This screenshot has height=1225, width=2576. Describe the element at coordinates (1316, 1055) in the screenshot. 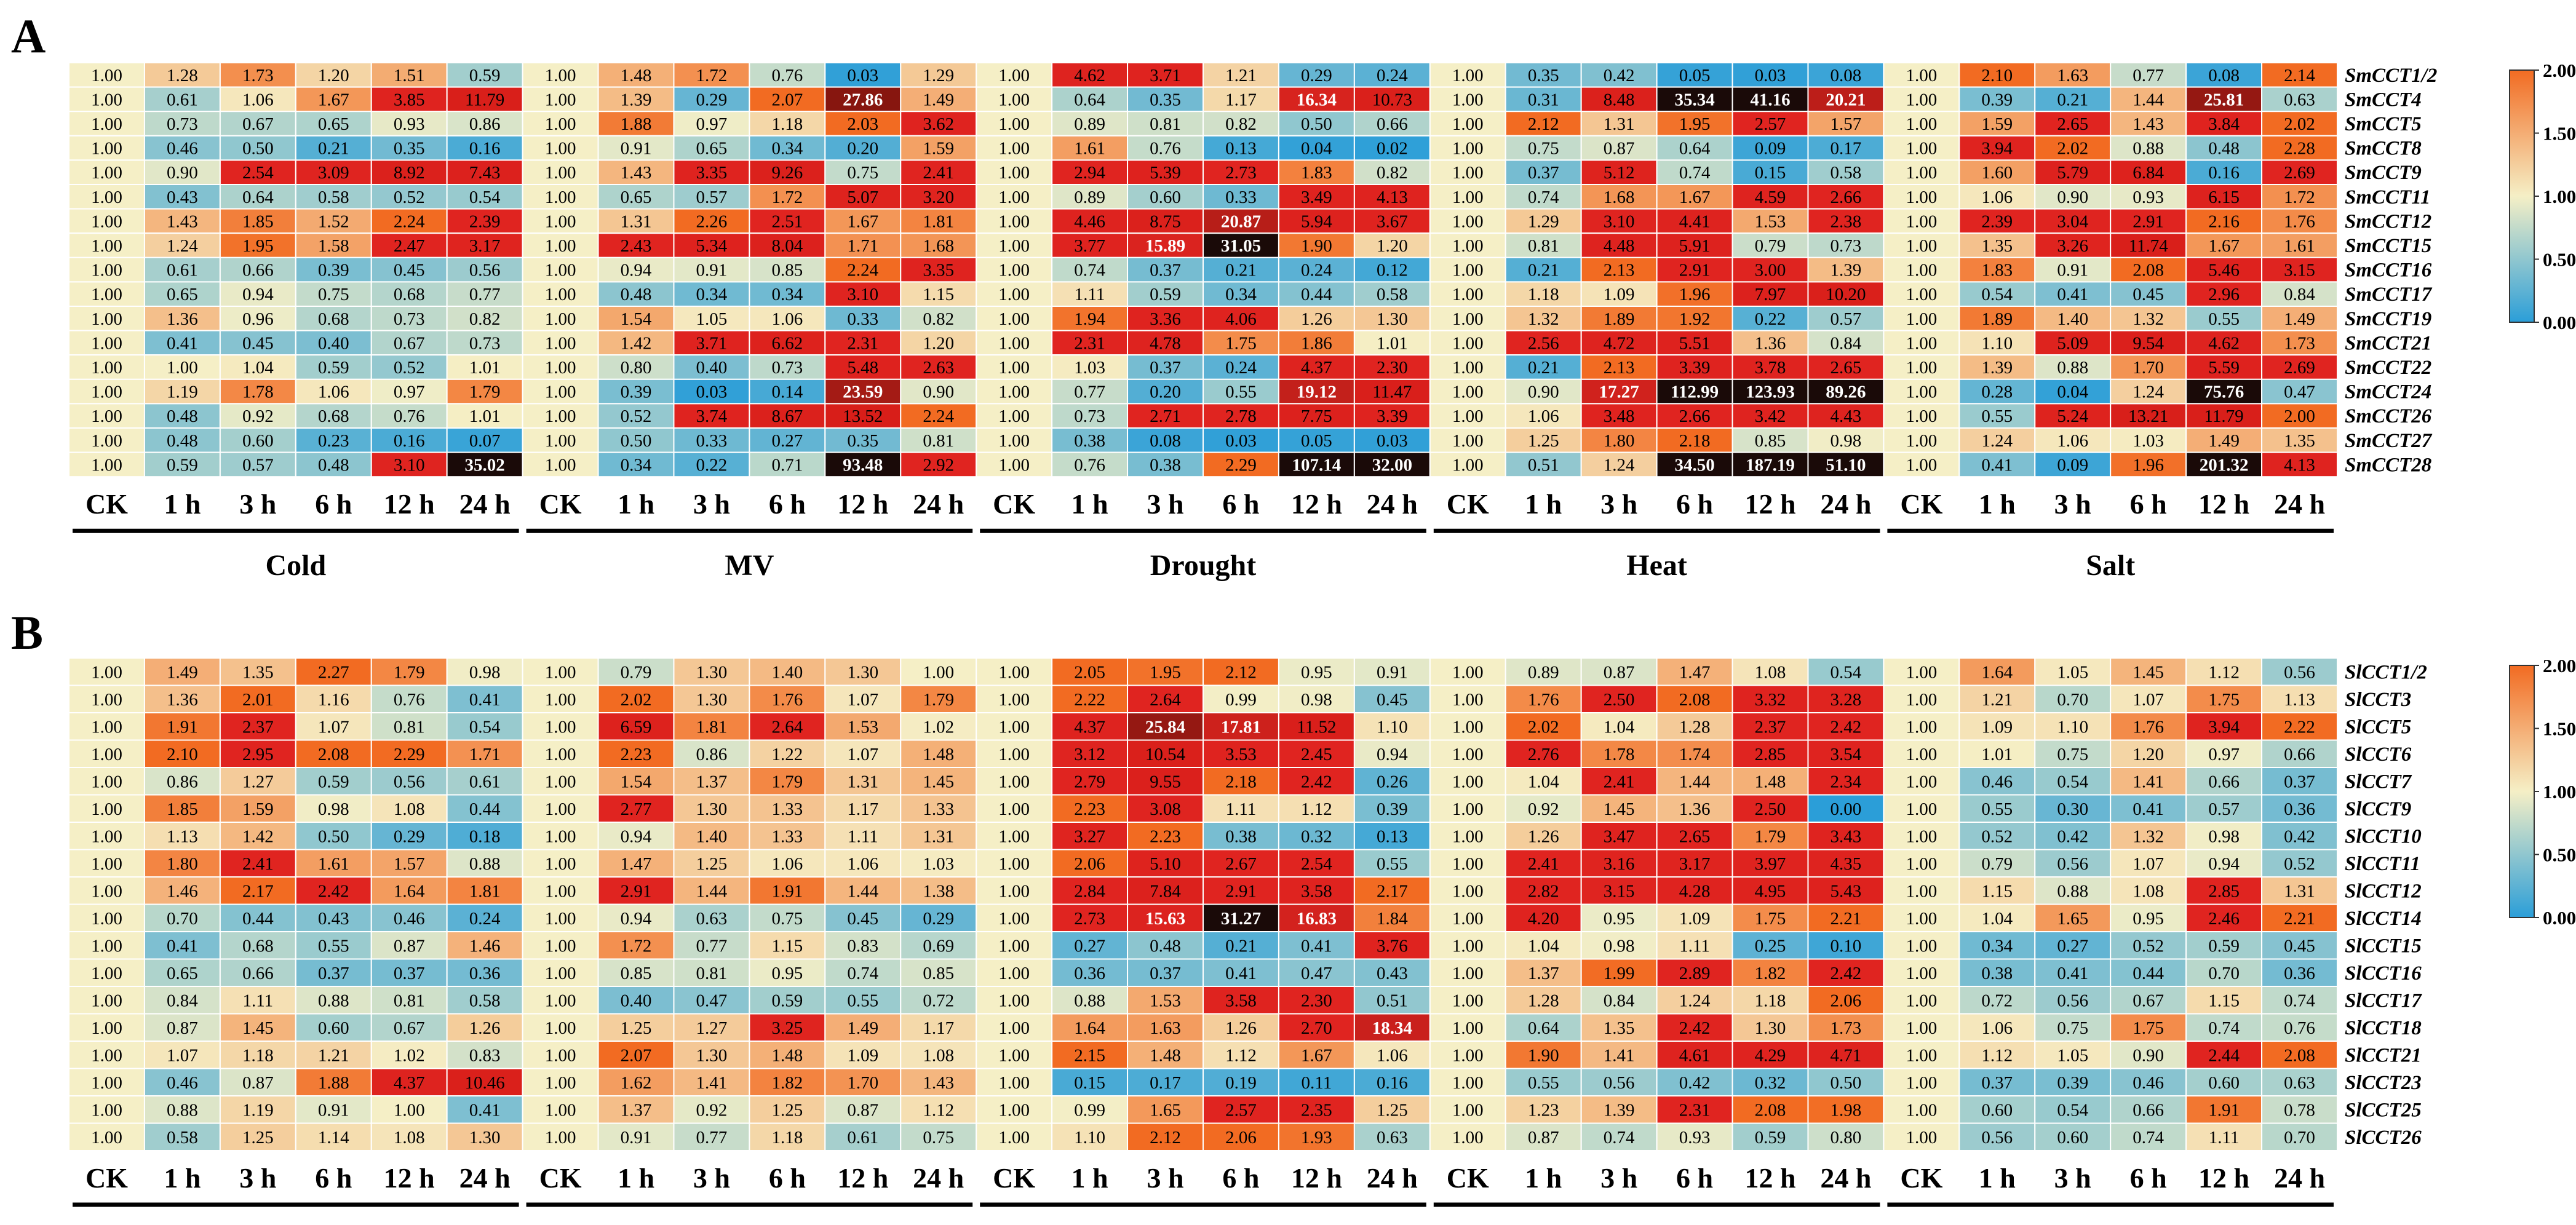

I see `cell-value-label: 1.67` at that location.